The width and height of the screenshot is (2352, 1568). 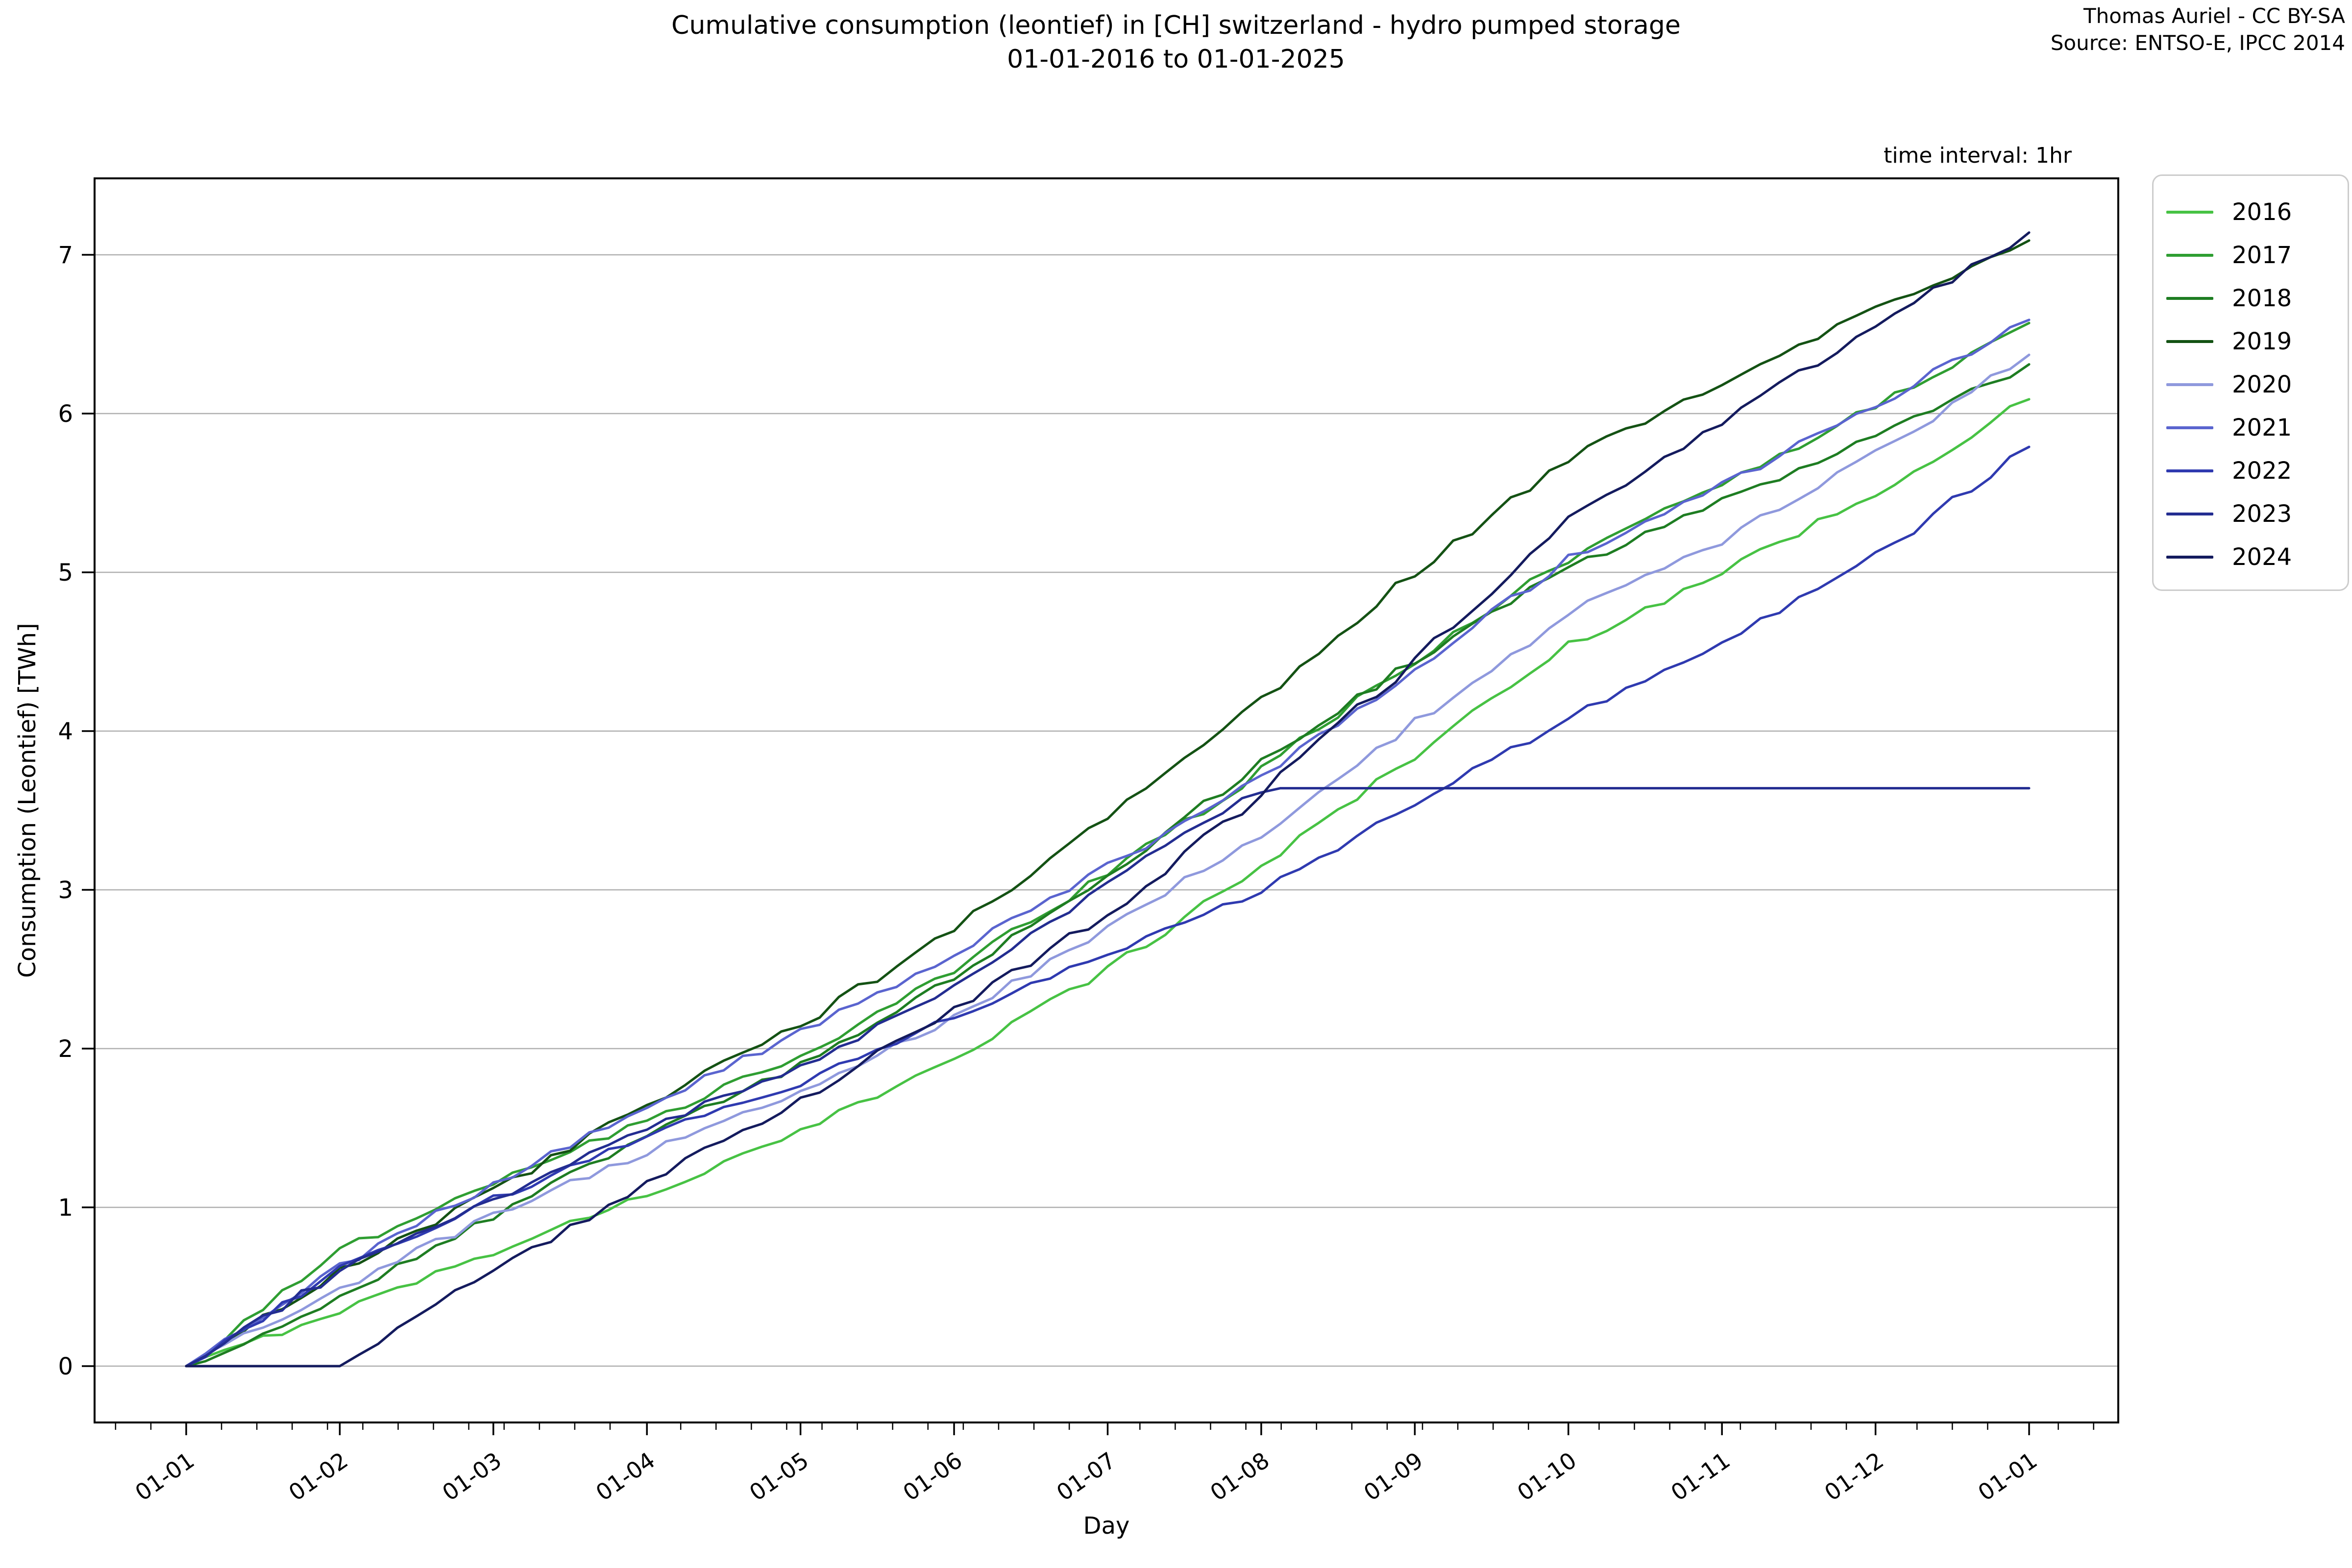 I want to click on legend-item-2020: 2020, so click(x=2251, y=384).